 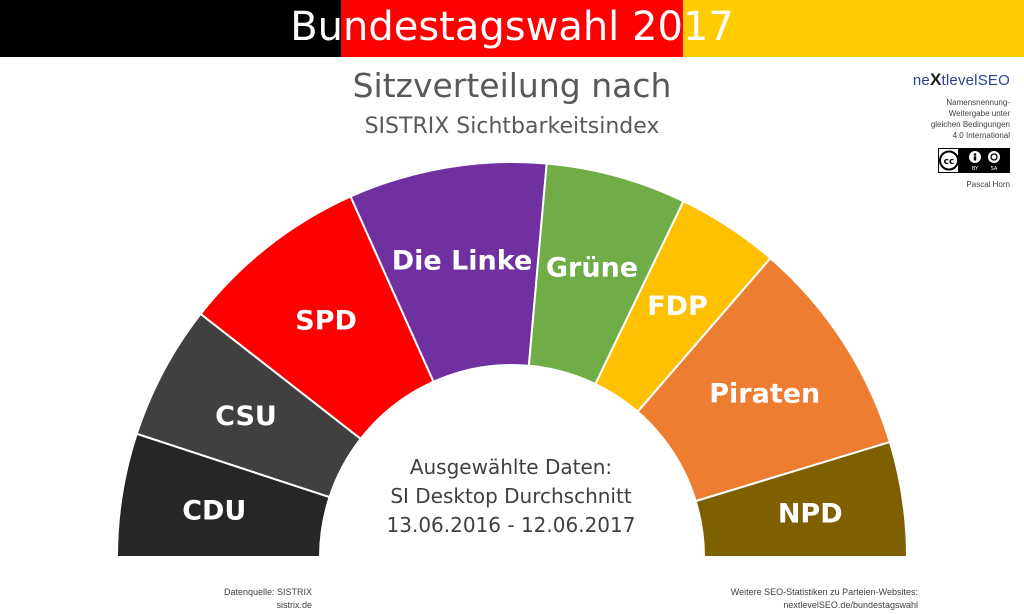 I want to click on cc-sa-label: SA, so click(x=994, y=169).